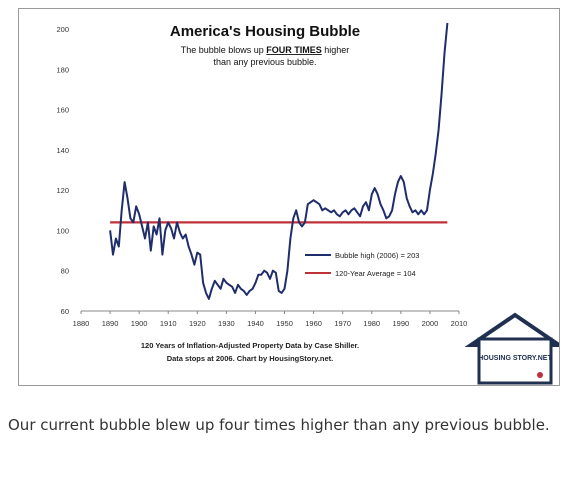 Image resolution: width=576 pixels, height=480 pixels. I want to click on x-tick-label: 1990, so click(401, 323).